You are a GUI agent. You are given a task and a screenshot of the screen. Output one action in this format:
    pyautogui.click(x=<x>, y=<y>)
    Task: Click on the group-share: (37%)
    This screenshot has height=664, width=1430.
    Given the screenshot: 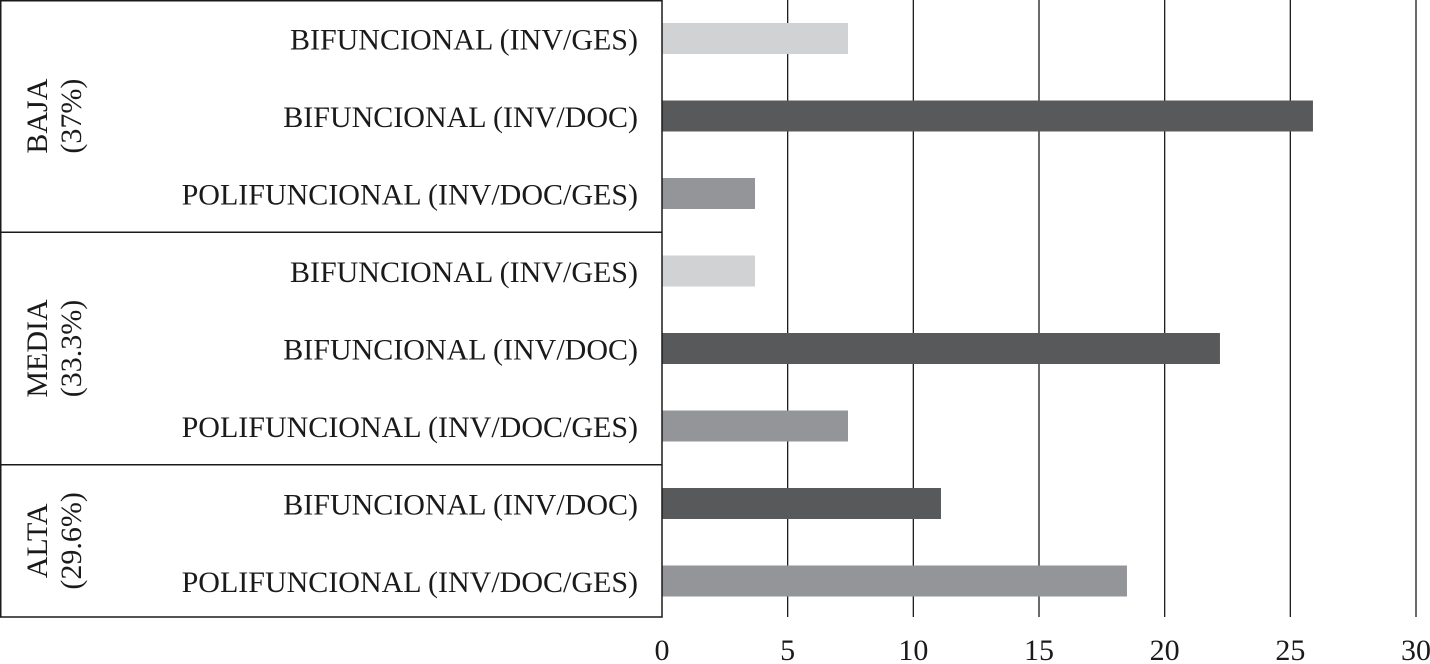 What is the action you would take?
    pyautogui.click(x=71, y=116)
    